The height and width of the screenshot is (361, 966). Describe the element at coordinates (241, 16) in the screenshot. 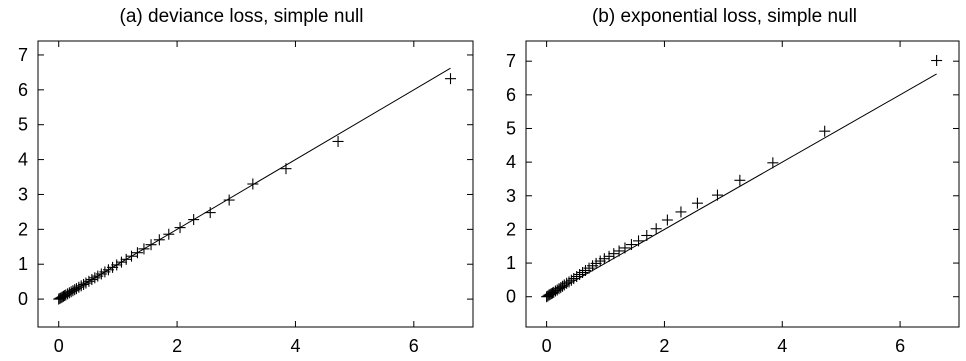

I see `chart-title: (a) deviance loss, simple null` at that location.